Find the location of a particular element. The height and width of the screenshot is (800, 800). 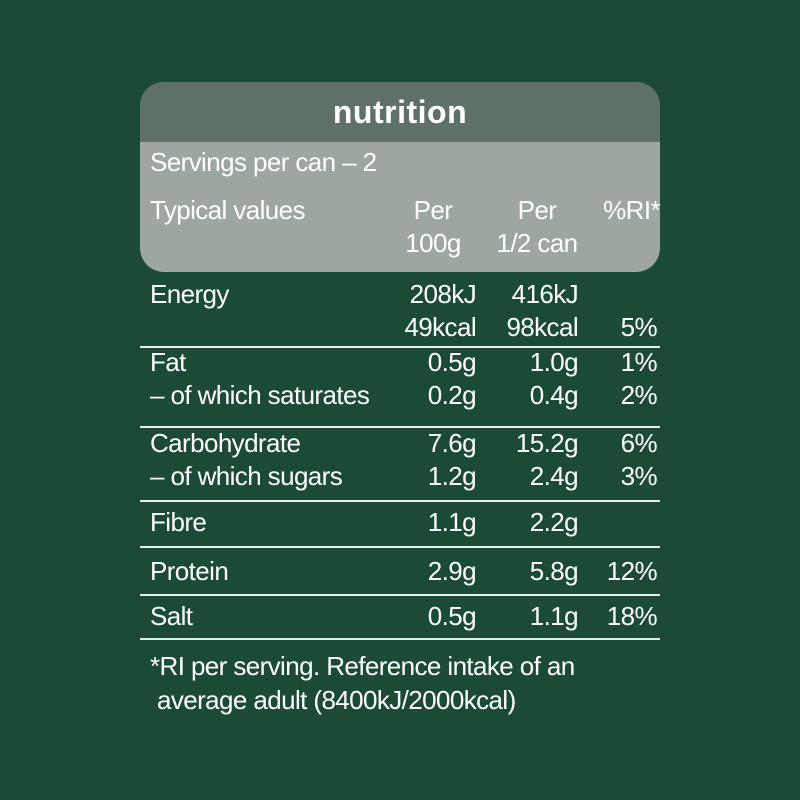

cell-value: 6% is located at coordinates (639, 443).